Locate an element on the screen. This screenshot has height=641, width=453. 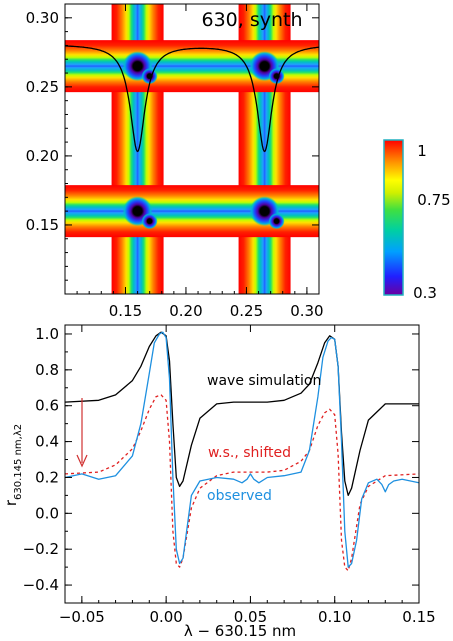
annotation-wave-simulation: wave simulation is located at coordinates (264, 381).